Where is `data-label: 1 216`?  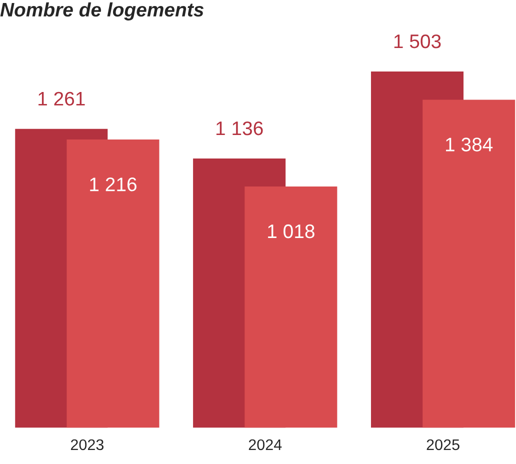 data-label: 1 216 is located at coordinates (113, 185).